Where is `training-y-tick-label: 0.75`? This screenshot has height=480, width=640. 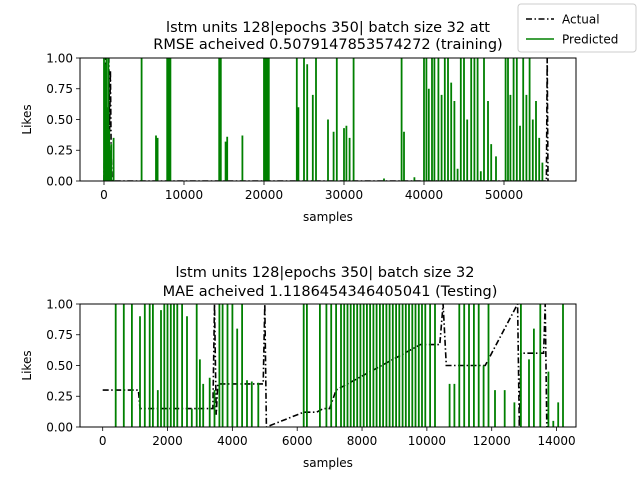 training-y-tick-label: 0.75 is located at coordinates (59, 89).